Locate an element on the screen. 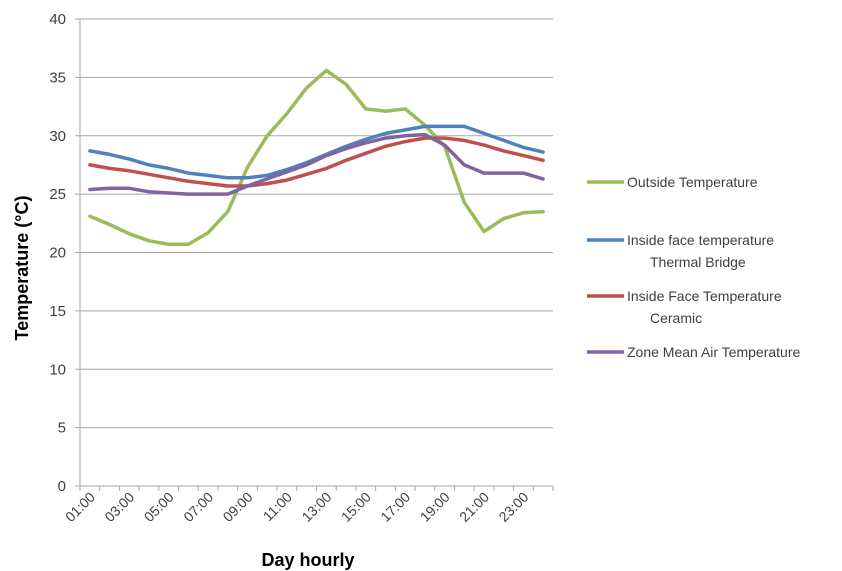 Image resolution: width=842 pixels, height=571 pixels. legend-item: Inside Face Temperature Ceramic is located at coordinates (684, 307).